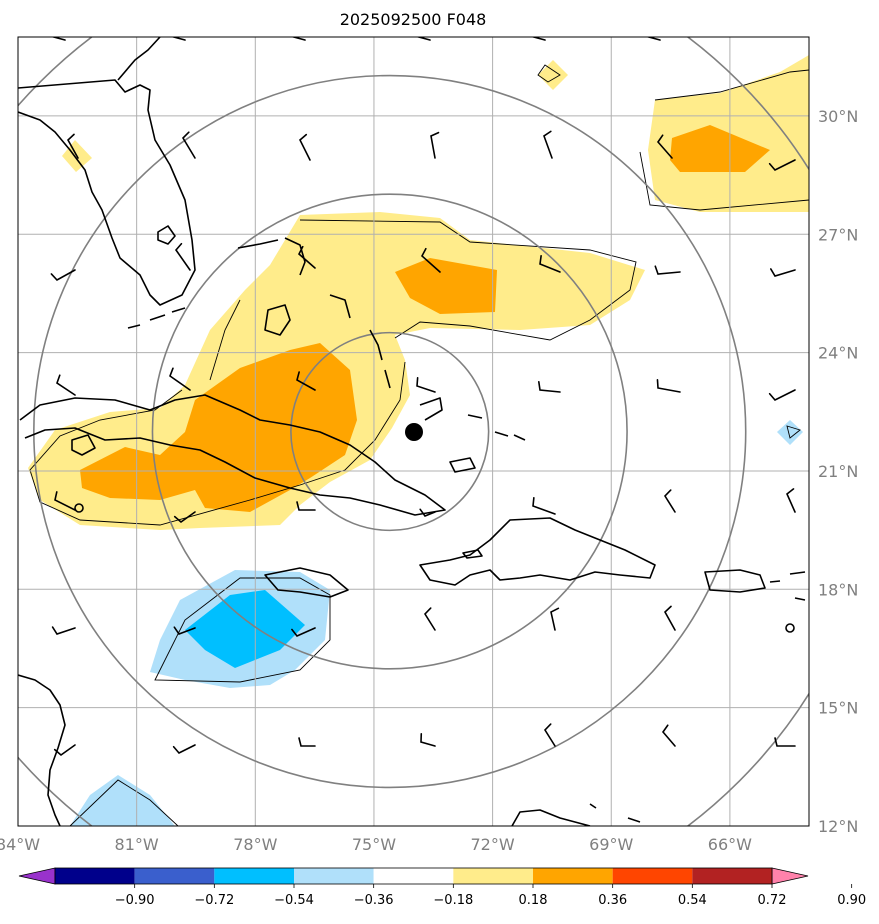 This screenshot has height=924, width=879. What do you see at coordinates (306, 582) in the screenshot?
I see `coast-jamaica` at bounding box center [306, 582].